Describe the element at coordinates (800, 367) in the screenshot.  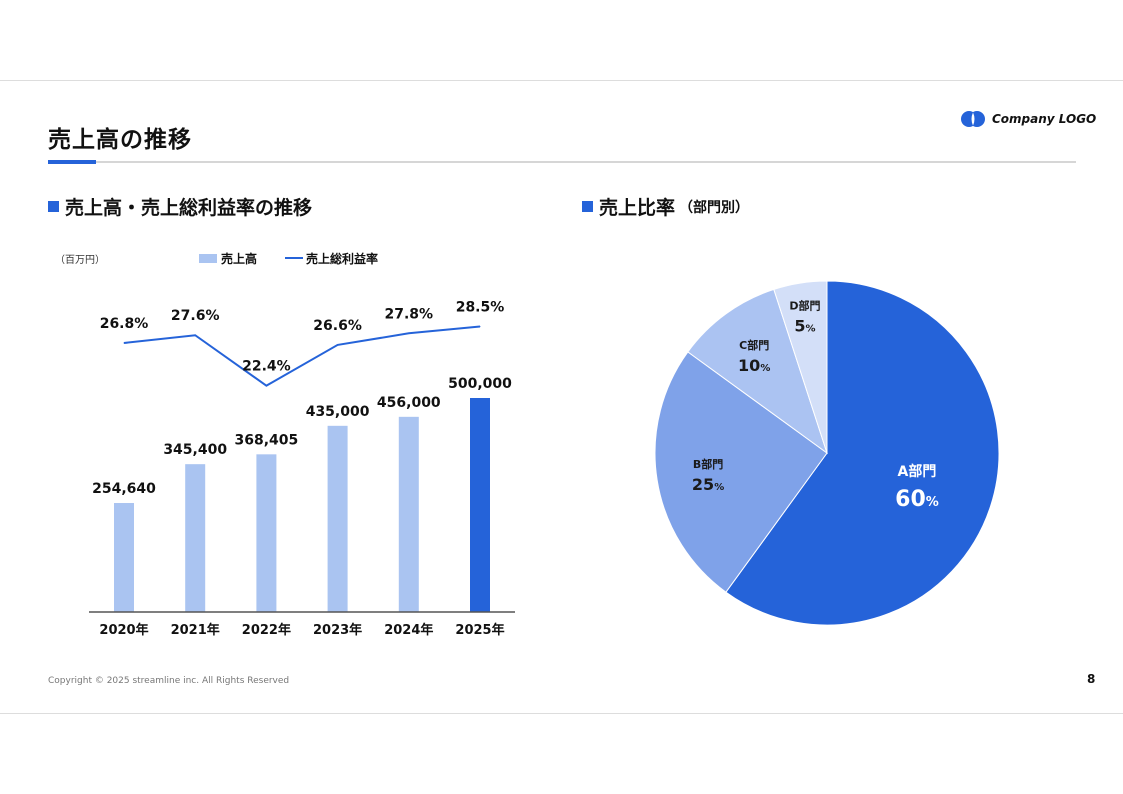
I see `pie-slice-D部門` at that location.